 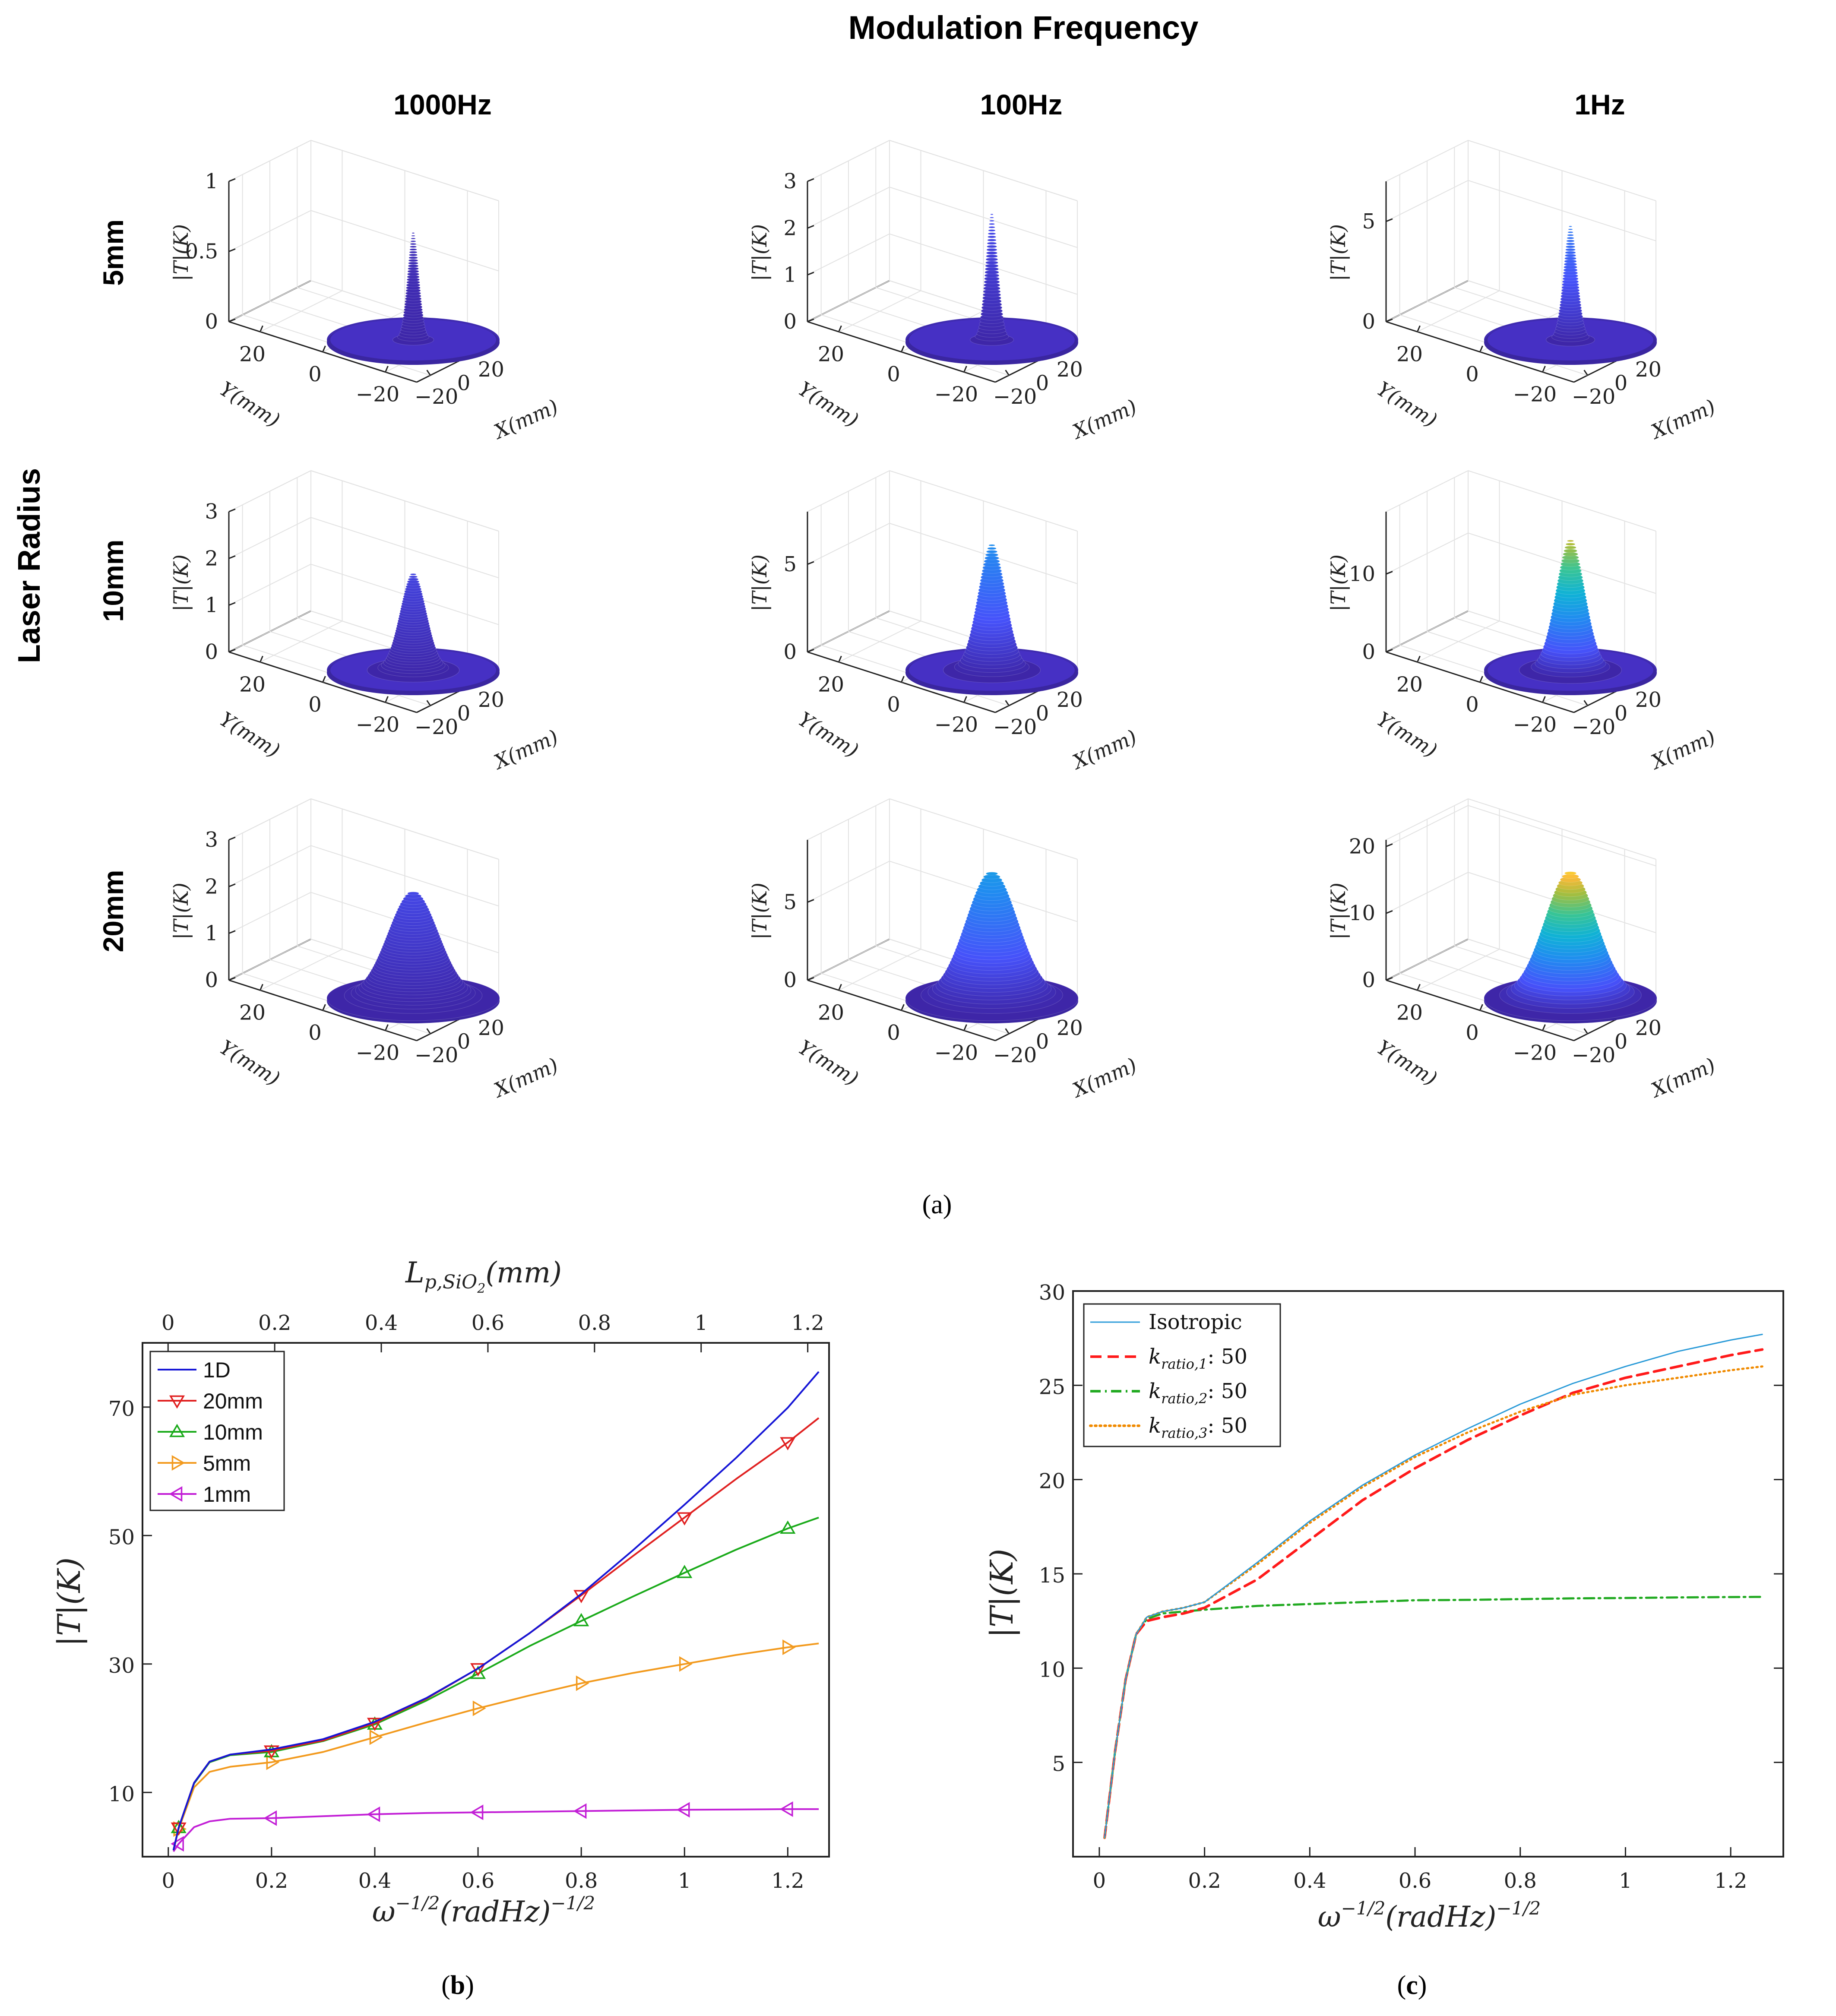 What do you see at coordinates (168, 1881) in the screenshot?
I see `b-x-tick-label: 0` at bounding box center [168, 1881].